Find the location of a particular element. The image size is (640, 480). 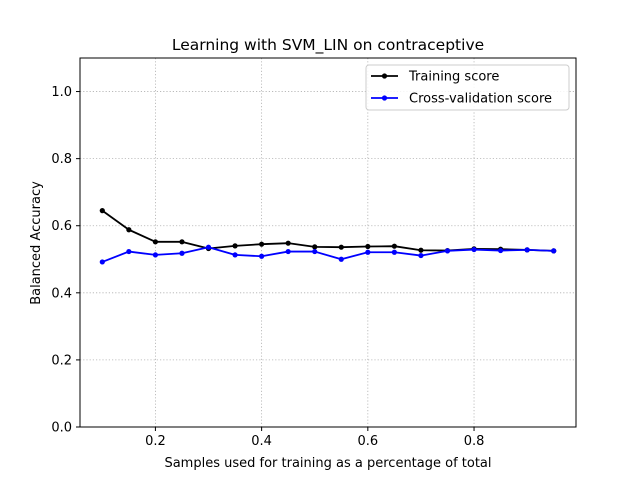

legend-label-training: Training score is located at coordinates (453, 77).